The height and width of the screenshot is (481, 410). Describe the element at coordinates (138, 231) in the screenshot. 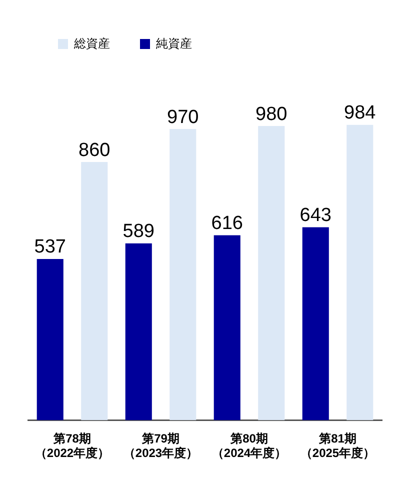

I see `data-label: 589` at that location.